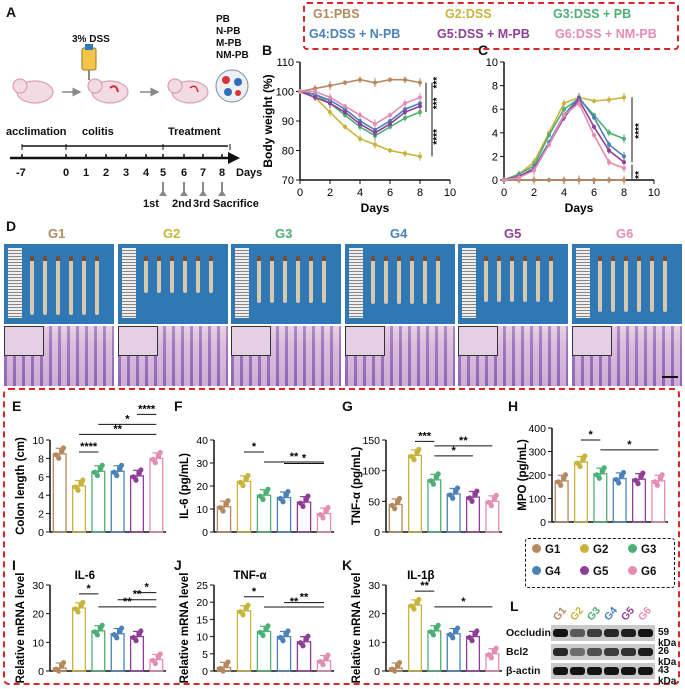 This screenshot has height=689, width=685. Describe the element at coordinates (288, 181) in the screenshot. I see `y-tick-label: 70` at that location.